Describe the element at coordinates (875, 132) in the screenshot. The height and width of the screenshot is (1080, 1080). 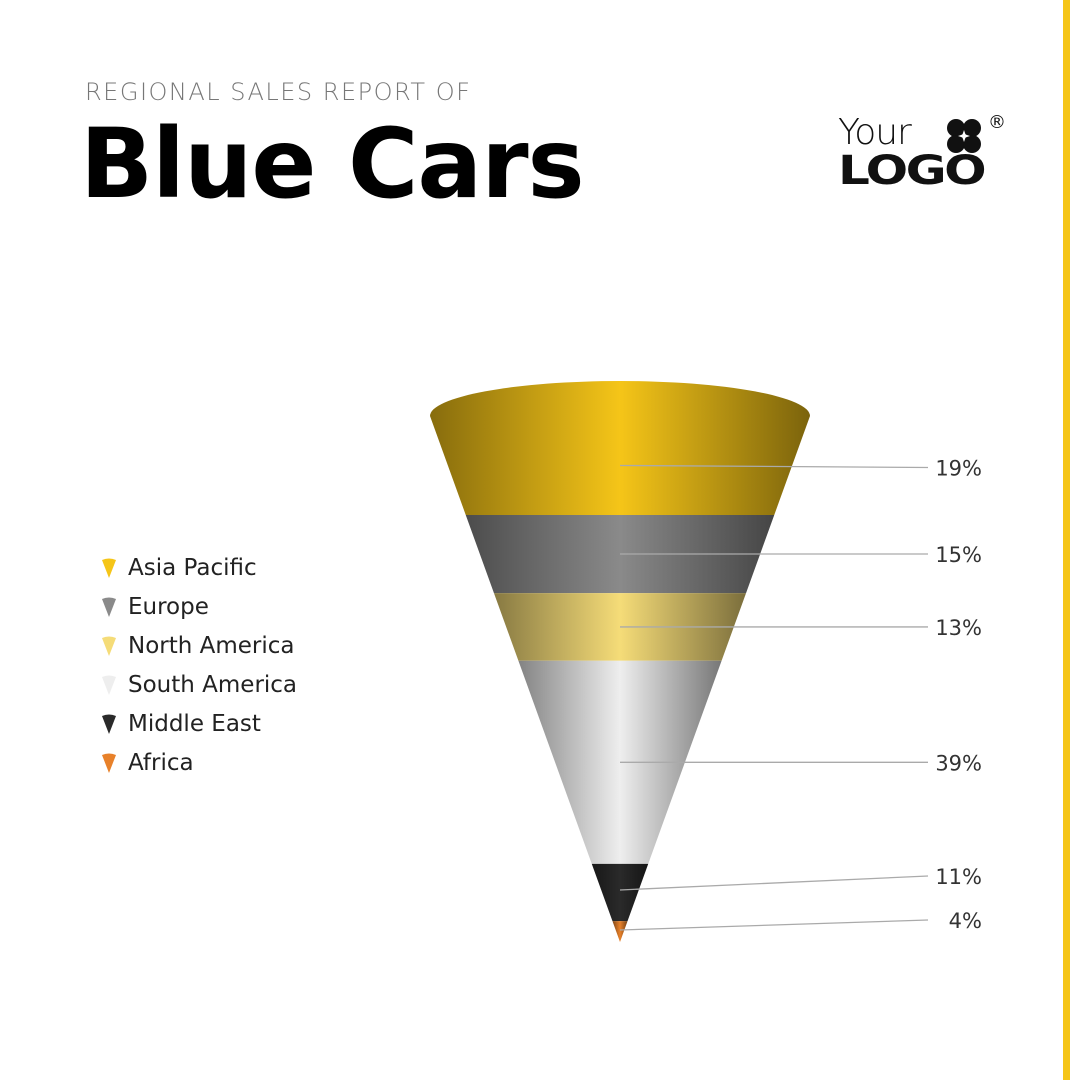
I see `logo-text-top: Your` at that location.